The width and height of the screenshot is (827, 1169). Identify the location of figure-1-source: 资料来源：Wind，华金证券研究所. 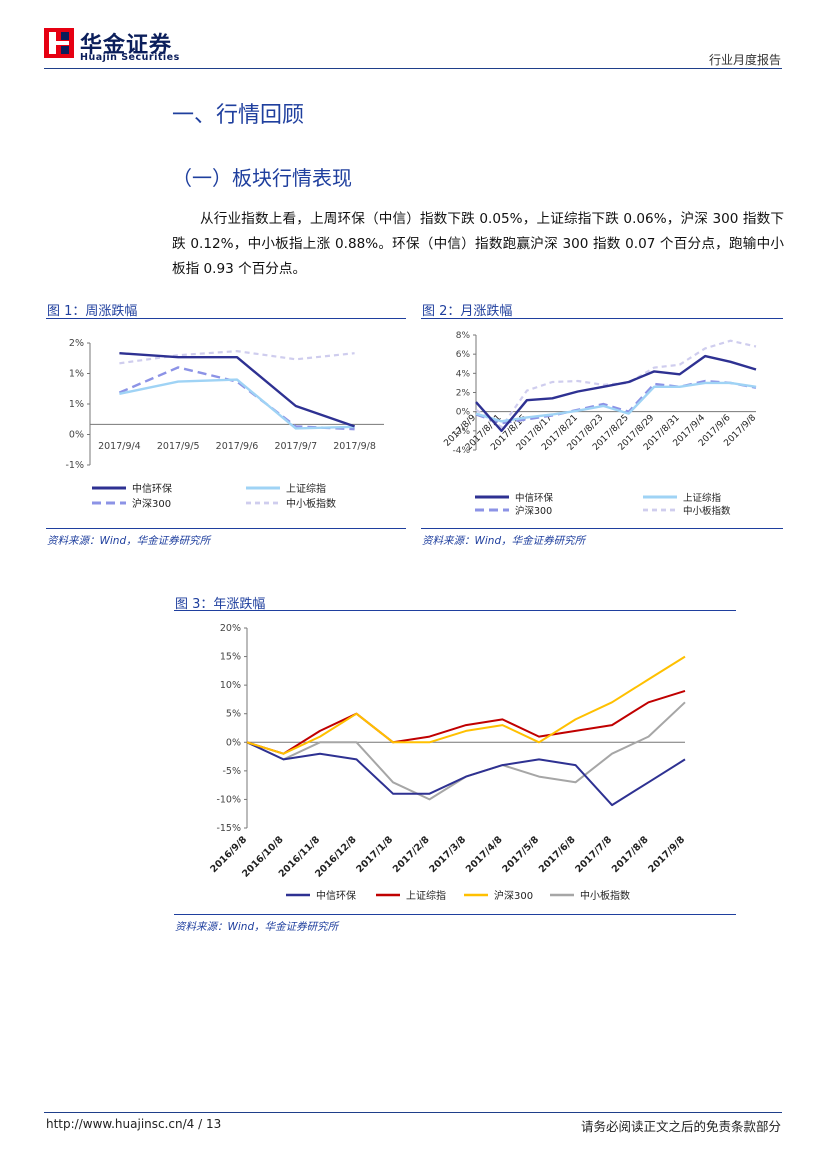
(129, 541).